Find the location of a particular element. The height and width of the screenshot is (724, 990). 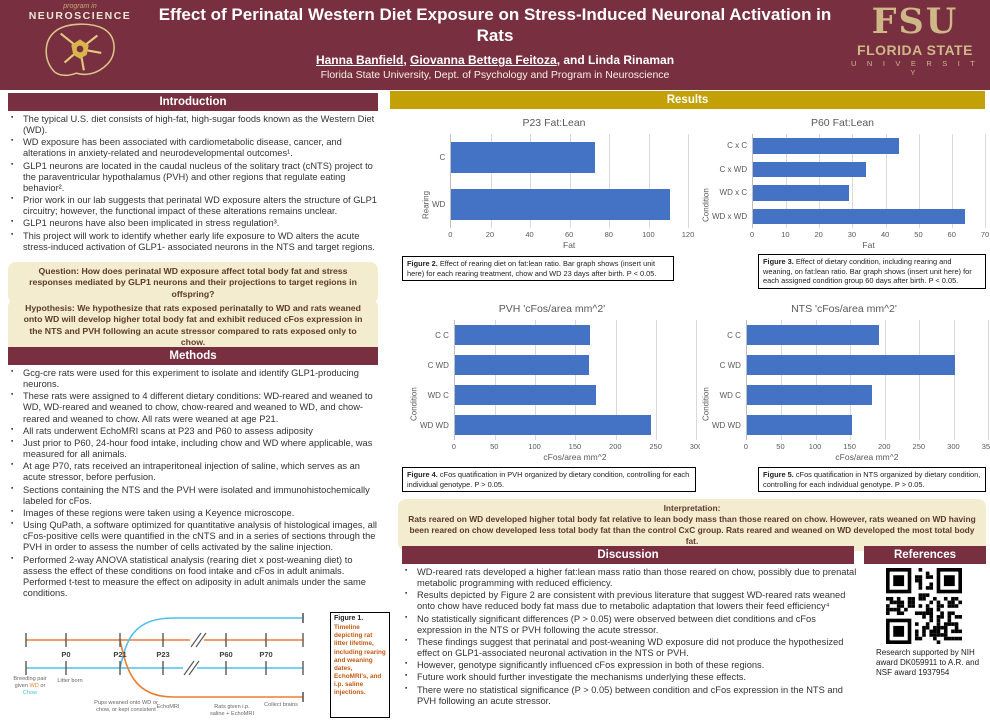

section-references: References is located at coordinates (925, 555).